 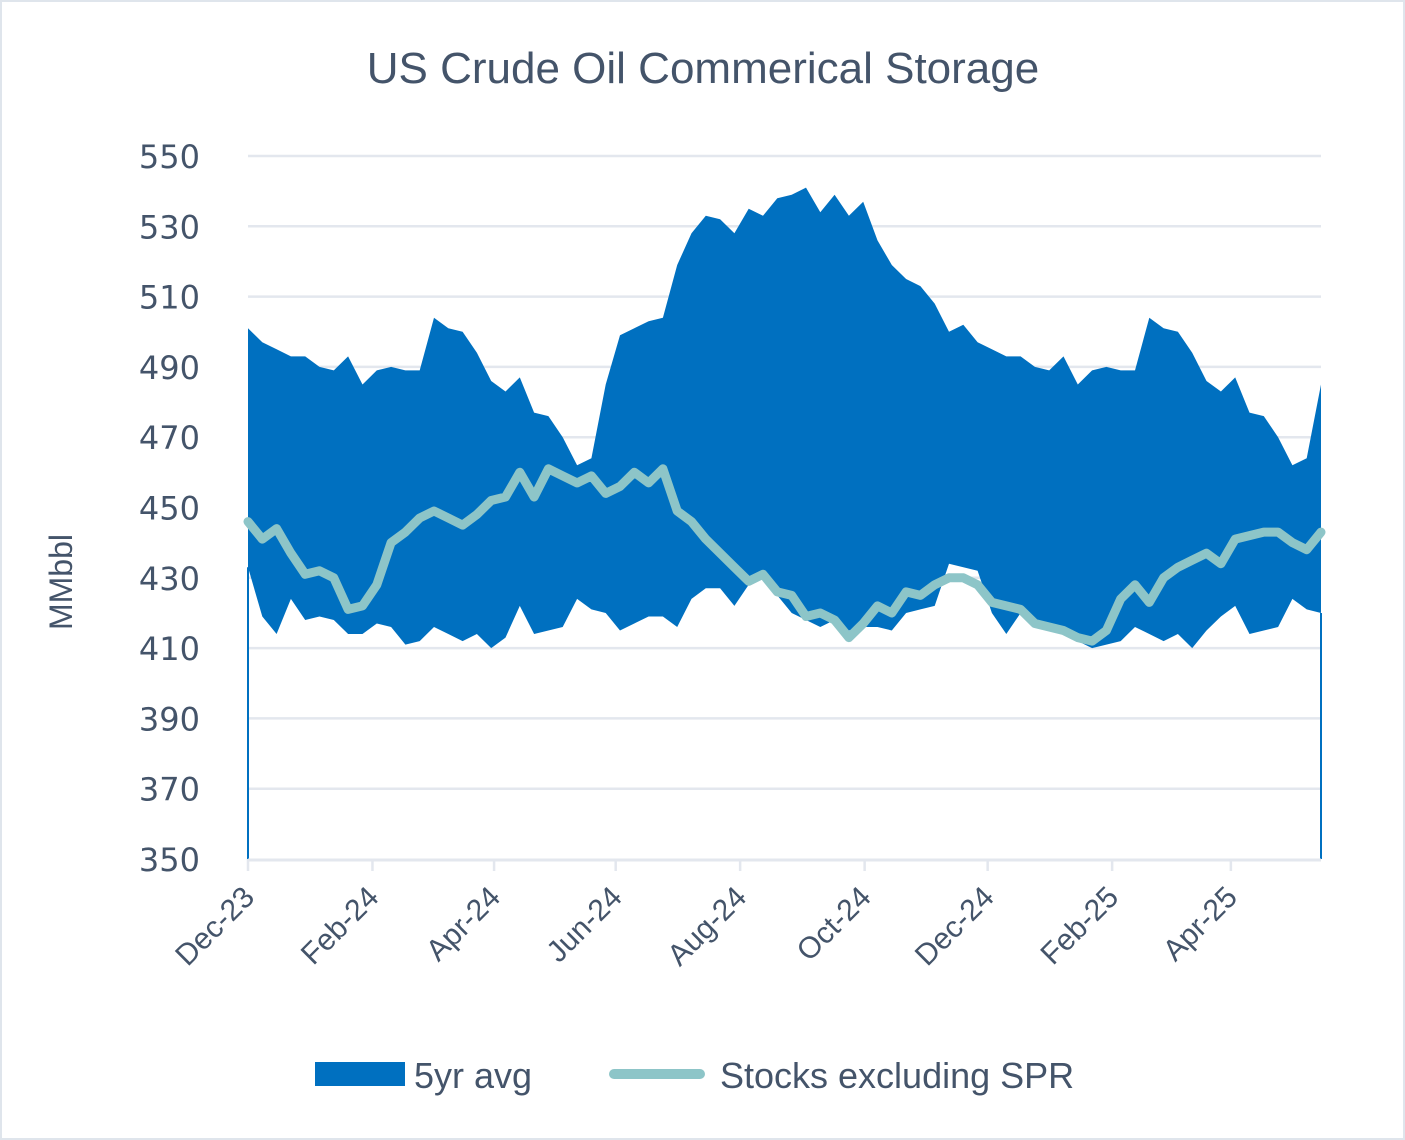 What do you see at coordinates (169, 157) in the screenshot?
I see `y-tick-label: 550` at bounding box center [169, 157].